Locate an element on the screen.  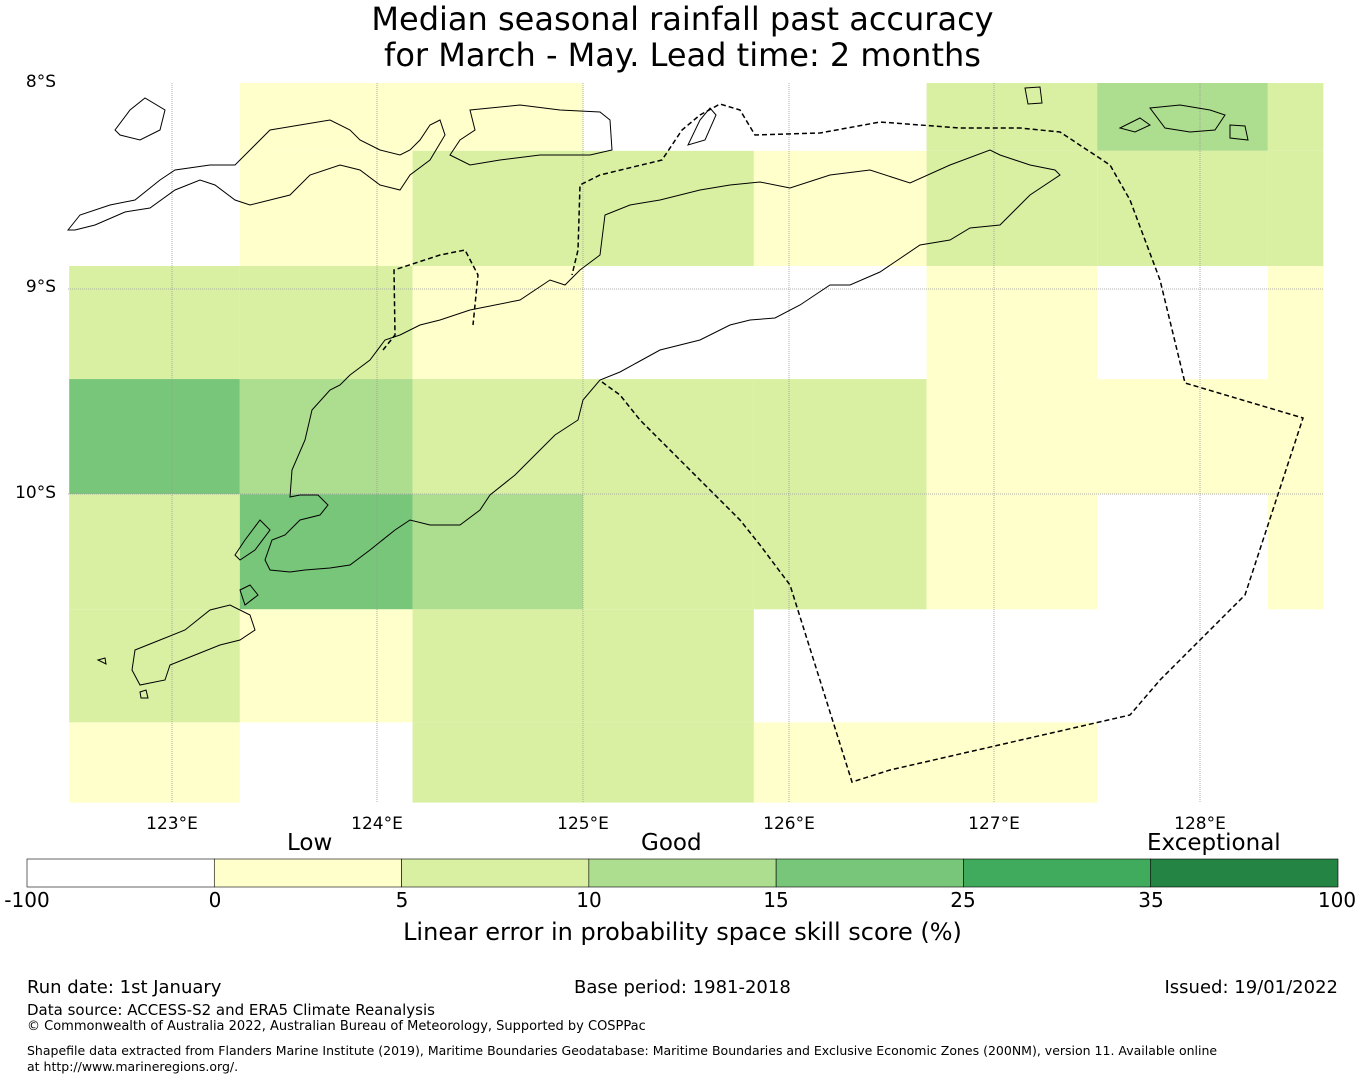
colorbar-tick-35: 35 is located at coordinates (1151, 900).